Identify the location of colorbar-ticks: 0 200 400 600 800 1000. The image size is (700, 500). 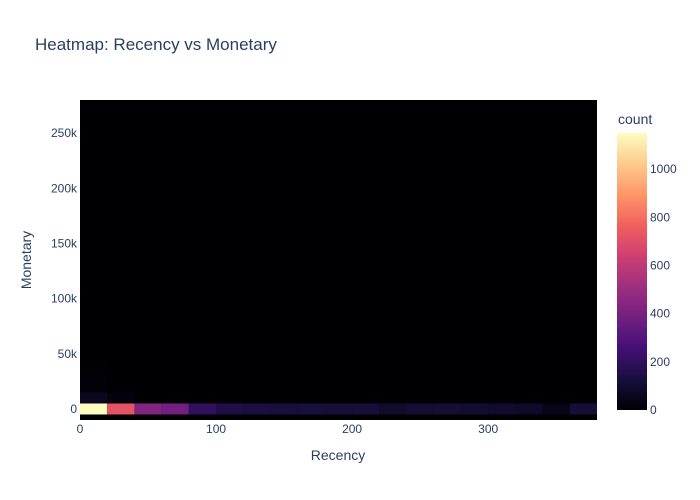
(663, 289).